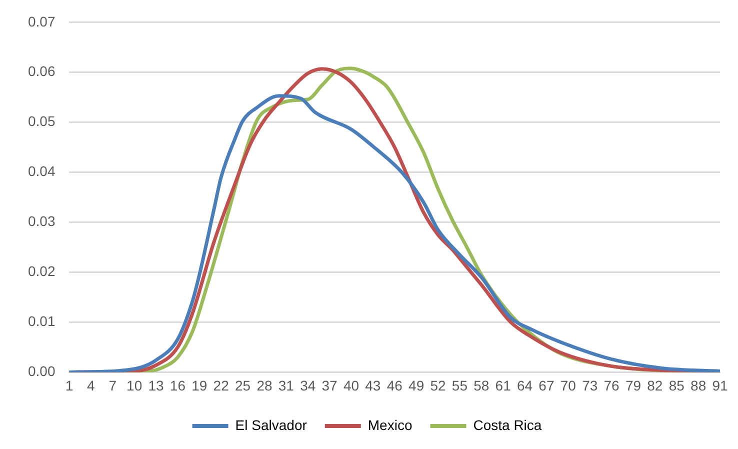 The width and height of the screenshot is (738, 449). I want to click on x-tick-label: 76, so click(612, 385).